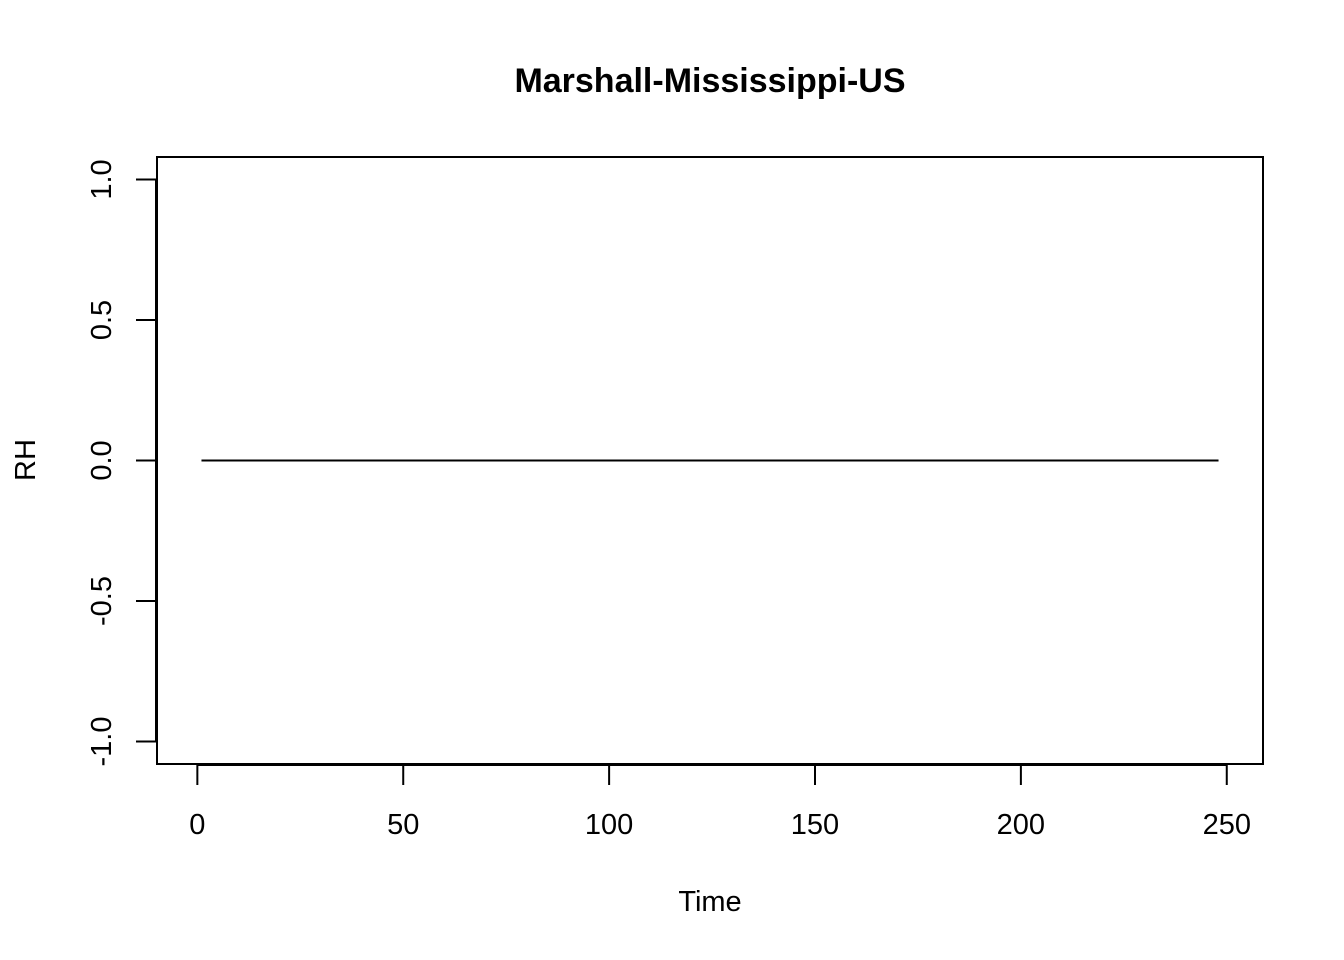  What do you see at coordinates (102, 460) in the screenshot?
I see `y-tick-label-2: 0.0` at bounding box center [102, 460].